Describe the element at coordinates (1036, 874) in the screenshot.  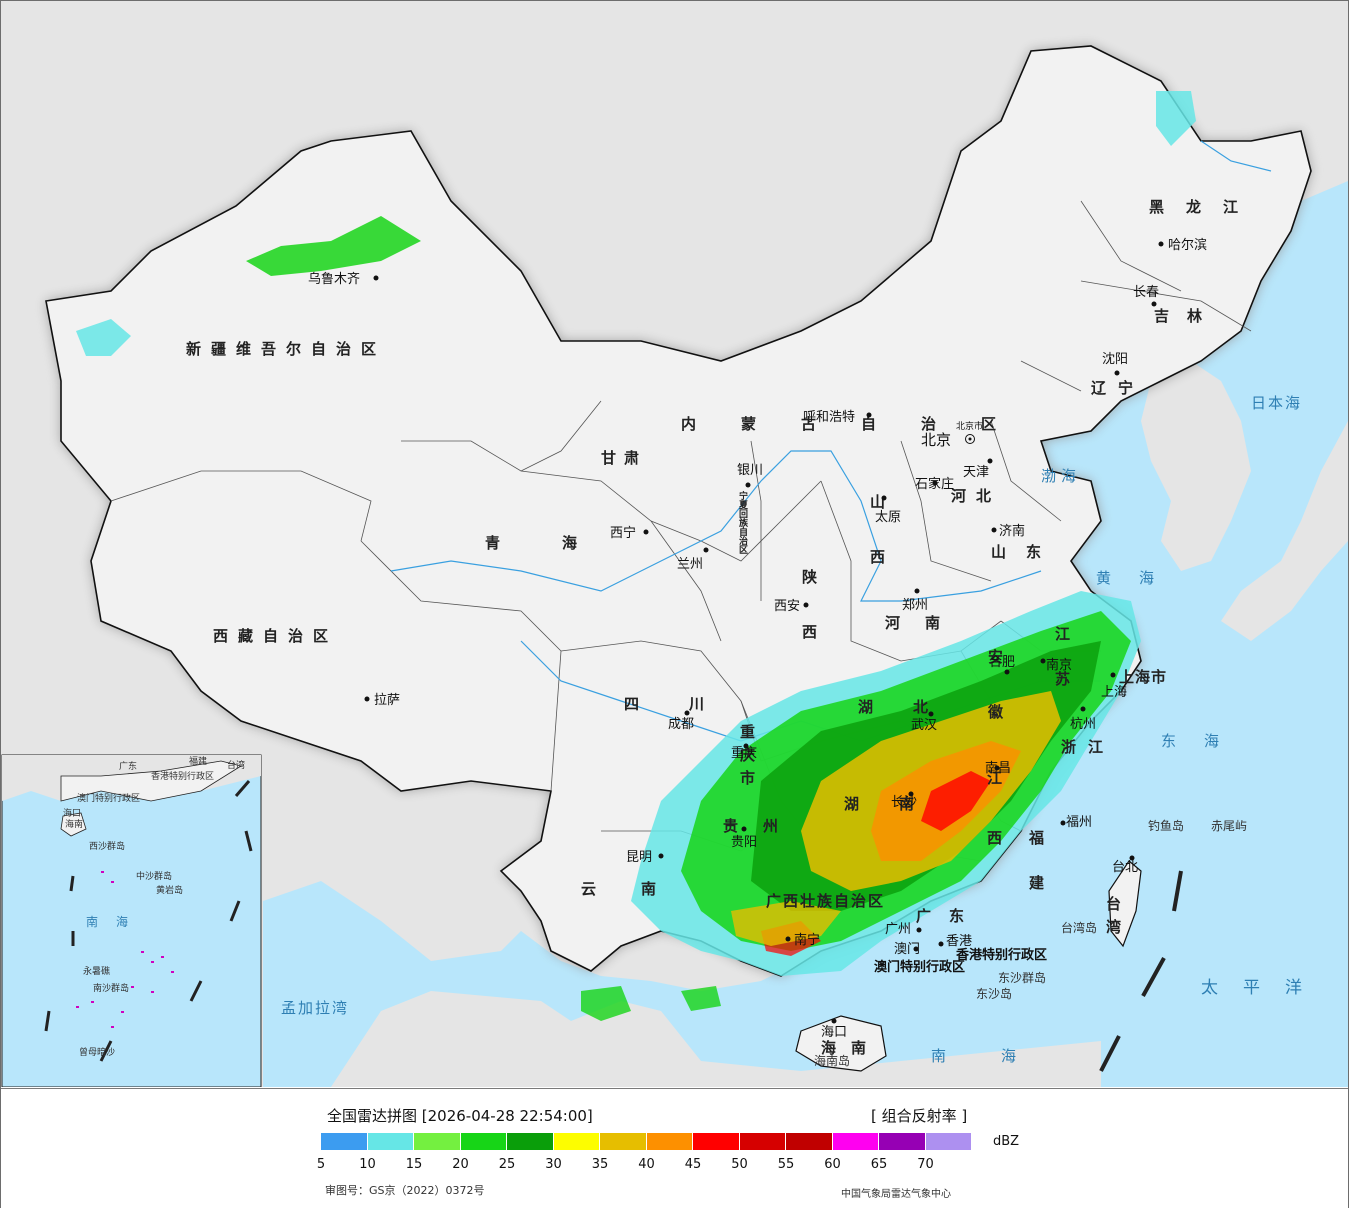
I see `label-fujian: 福建` at that location.